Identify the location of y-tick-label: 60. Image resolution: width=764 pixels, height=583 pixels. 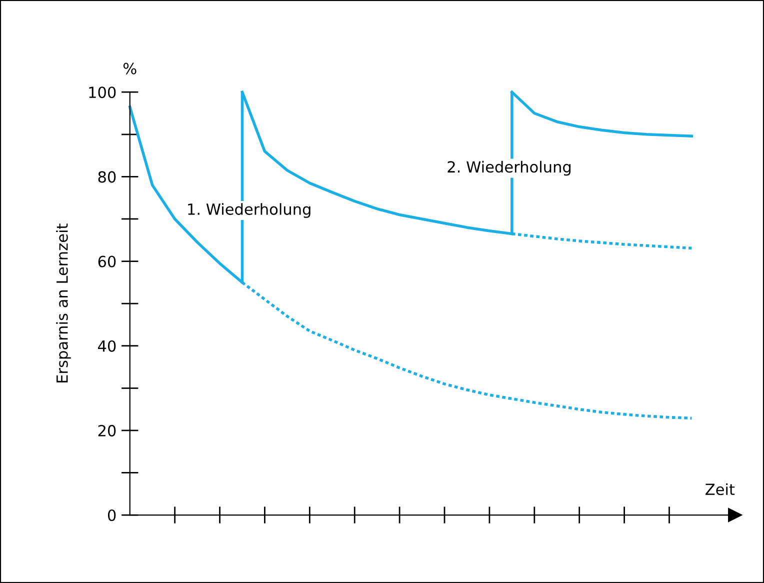
(107, 262).